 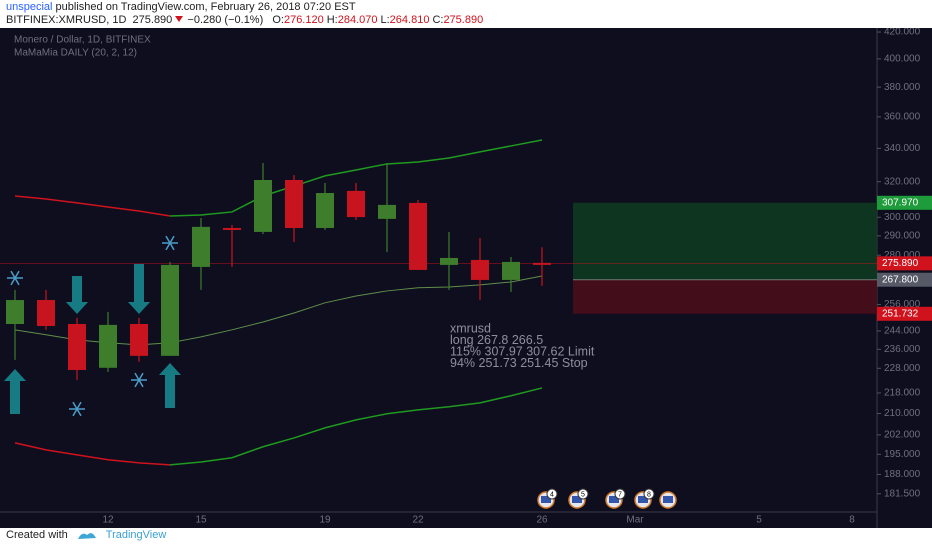 I want to click on x-tick-label: 26, so click(x=542, y=520).